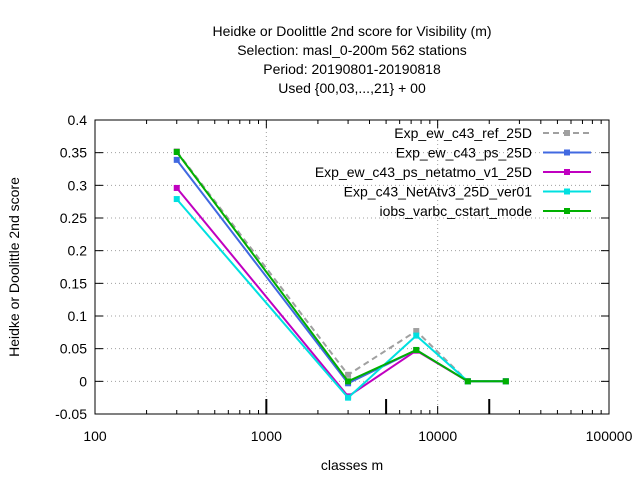 The width and height of the screenshot is (640, 480). What do you see at coordinates (352, 465) in the screenshot?
I see `x-axis-label: classes m` at bounding box center [352, 465].